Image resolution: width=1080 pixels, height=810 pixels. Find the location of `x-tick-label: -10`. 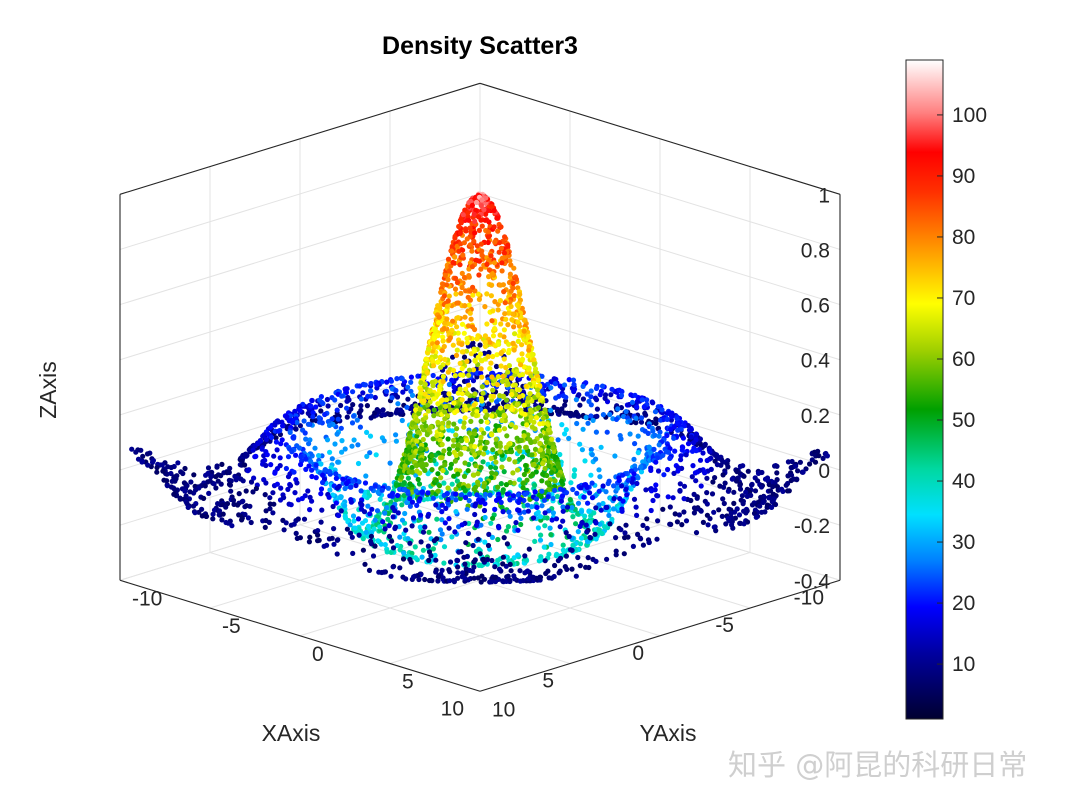

x-tick-label: -10 is located at coordinates (809, 597).